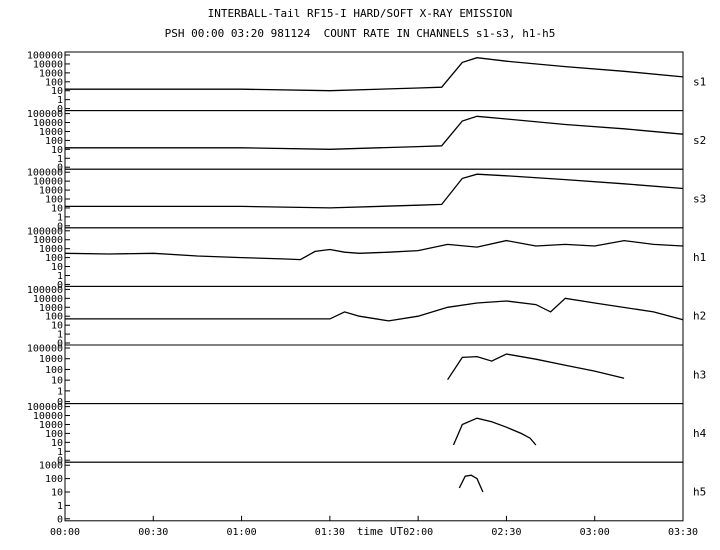 This screenshot has width=720, height=550. Describe the element at coordinates (60, 226) in the screenshot. I see `y-tick-label-s3: 0` at that location.